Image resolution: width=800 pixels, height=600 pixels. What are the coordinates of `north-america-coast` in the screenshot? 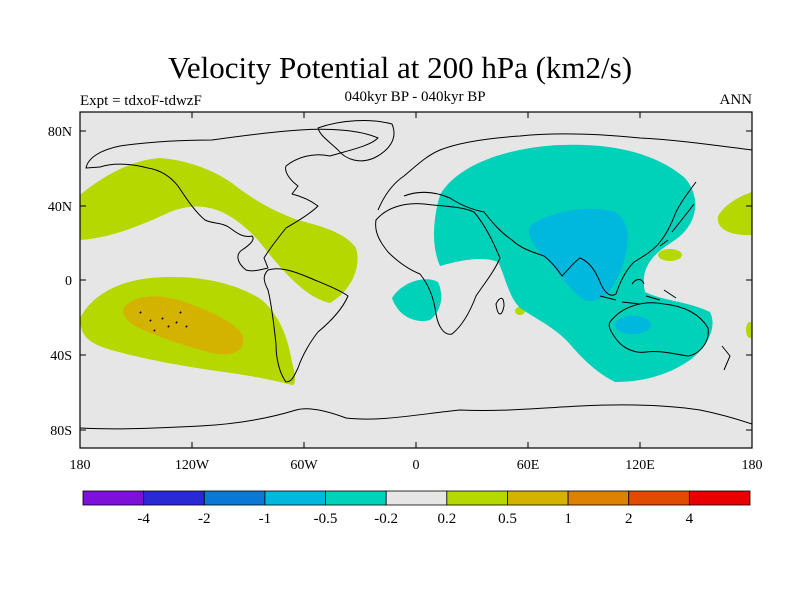 It's located at (232, 200).